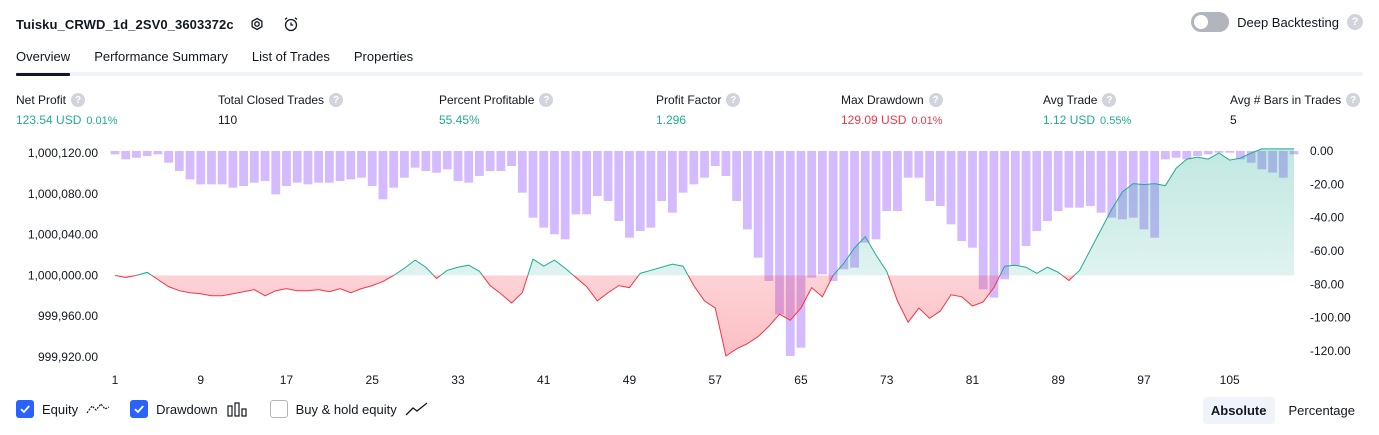  I want to click on chart-legend: Equity Drawdown Buy & hold equity, so click(232, 409).